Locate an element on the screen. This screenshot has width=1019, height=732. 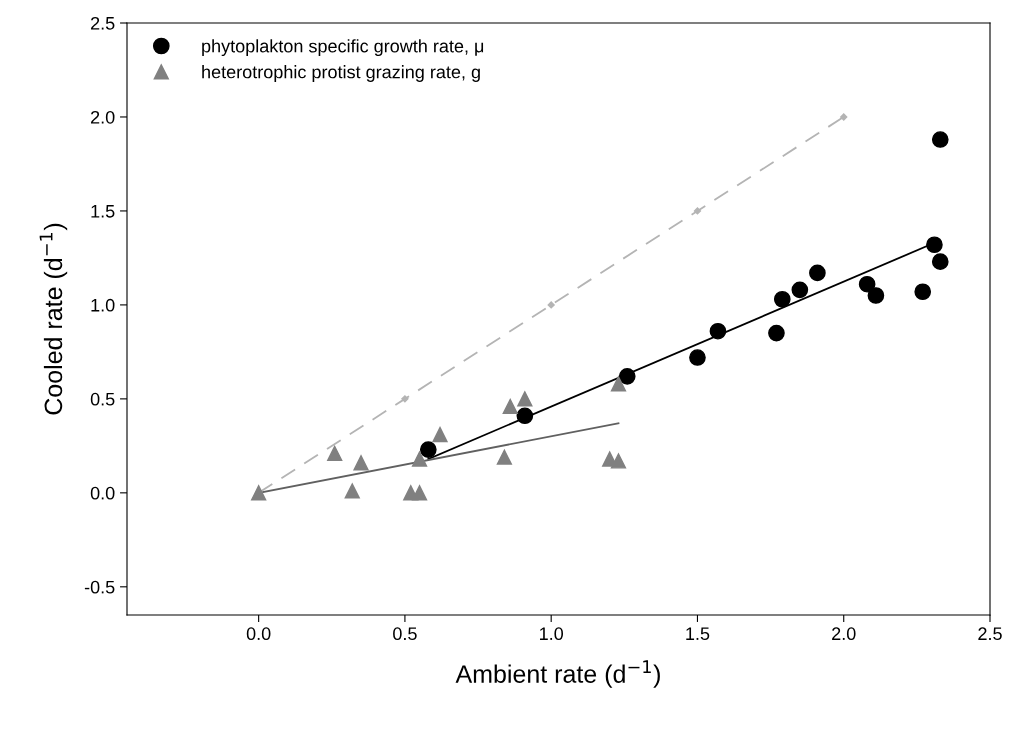
y-tick-label: -0.5 is located at coordinates (99, 587).